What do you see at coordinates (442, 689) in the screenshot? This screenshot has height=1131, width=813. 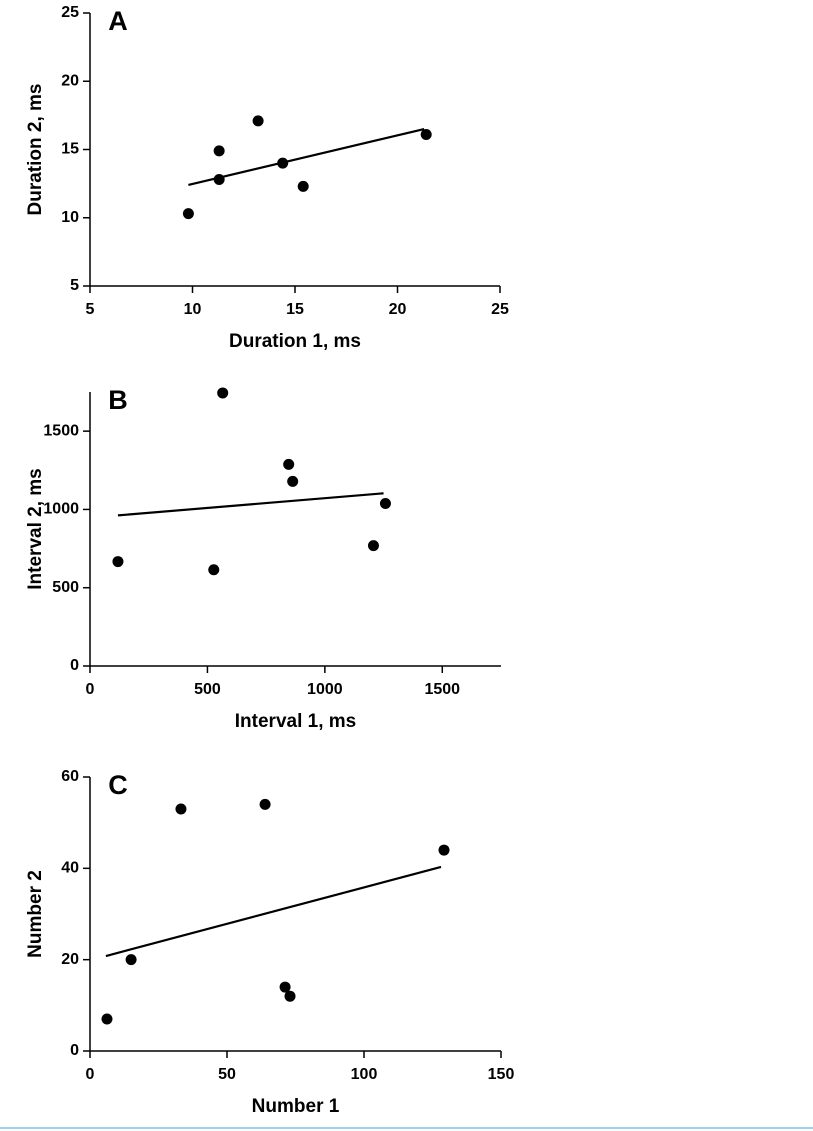 I see `x-tick-label: 1500` at bounding box center [442, 689].